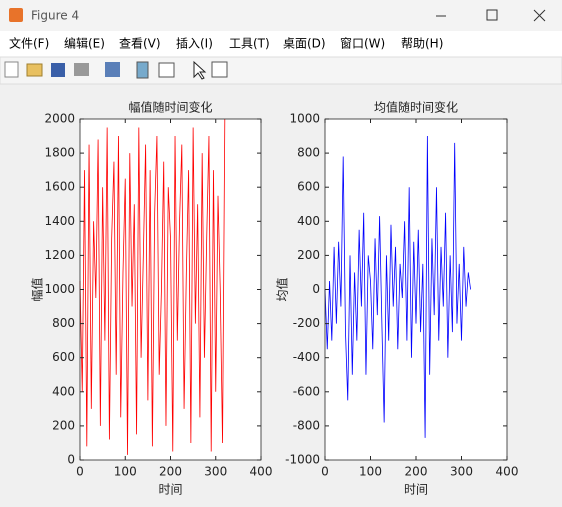 The height and width of the screenshot is (507, 562). I want to click on menu-item: 窗口(W), so click(362, 44).